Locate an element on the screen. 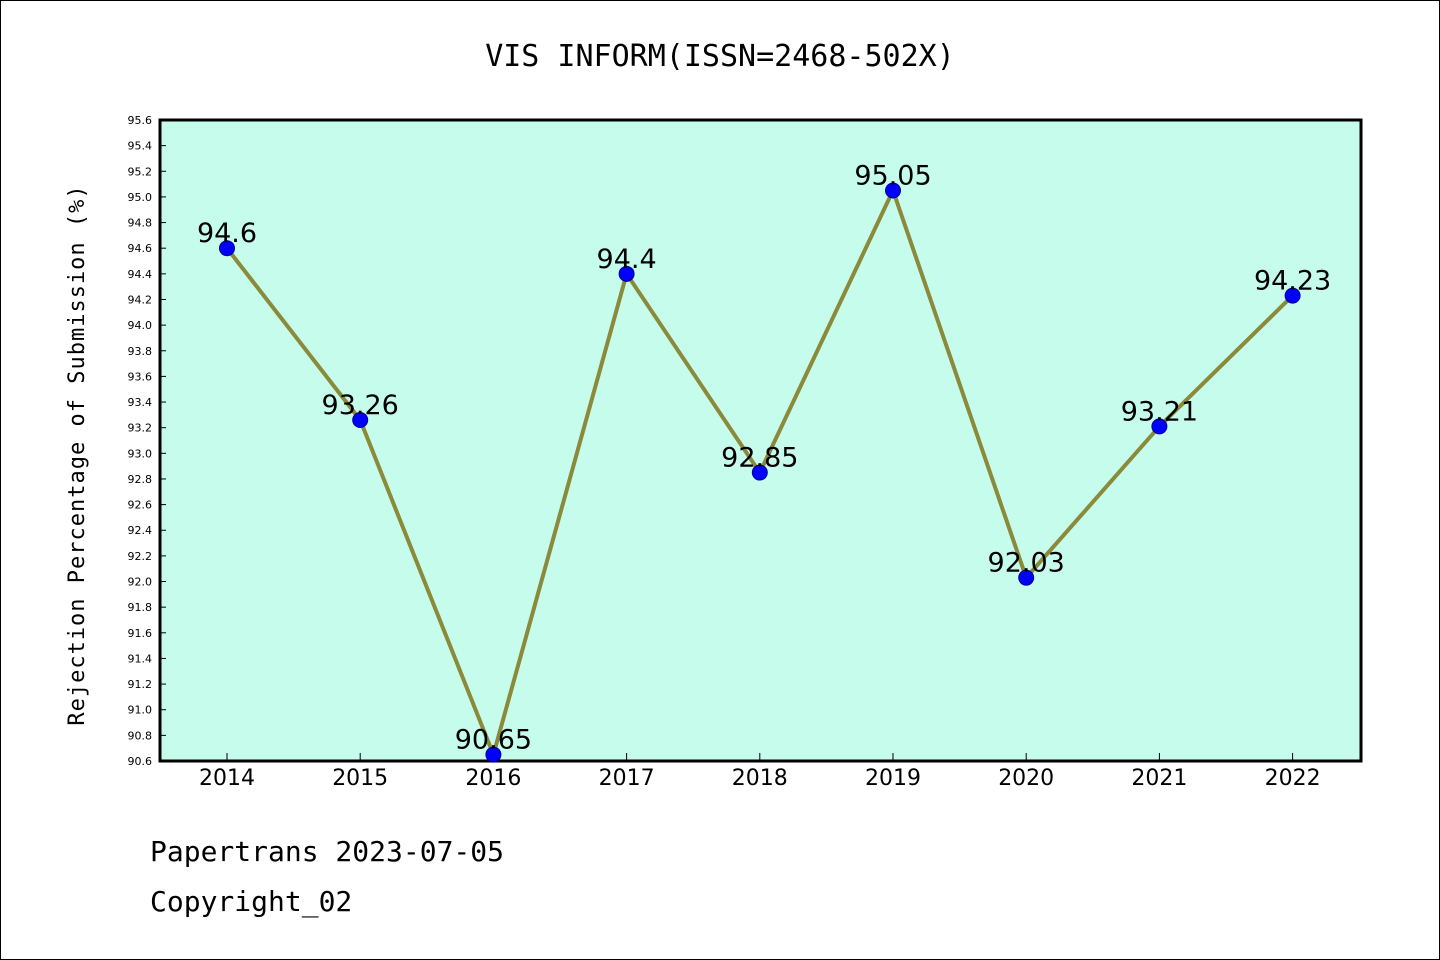  y-tick-label: 93.2 is located at coordinates (140, 428).